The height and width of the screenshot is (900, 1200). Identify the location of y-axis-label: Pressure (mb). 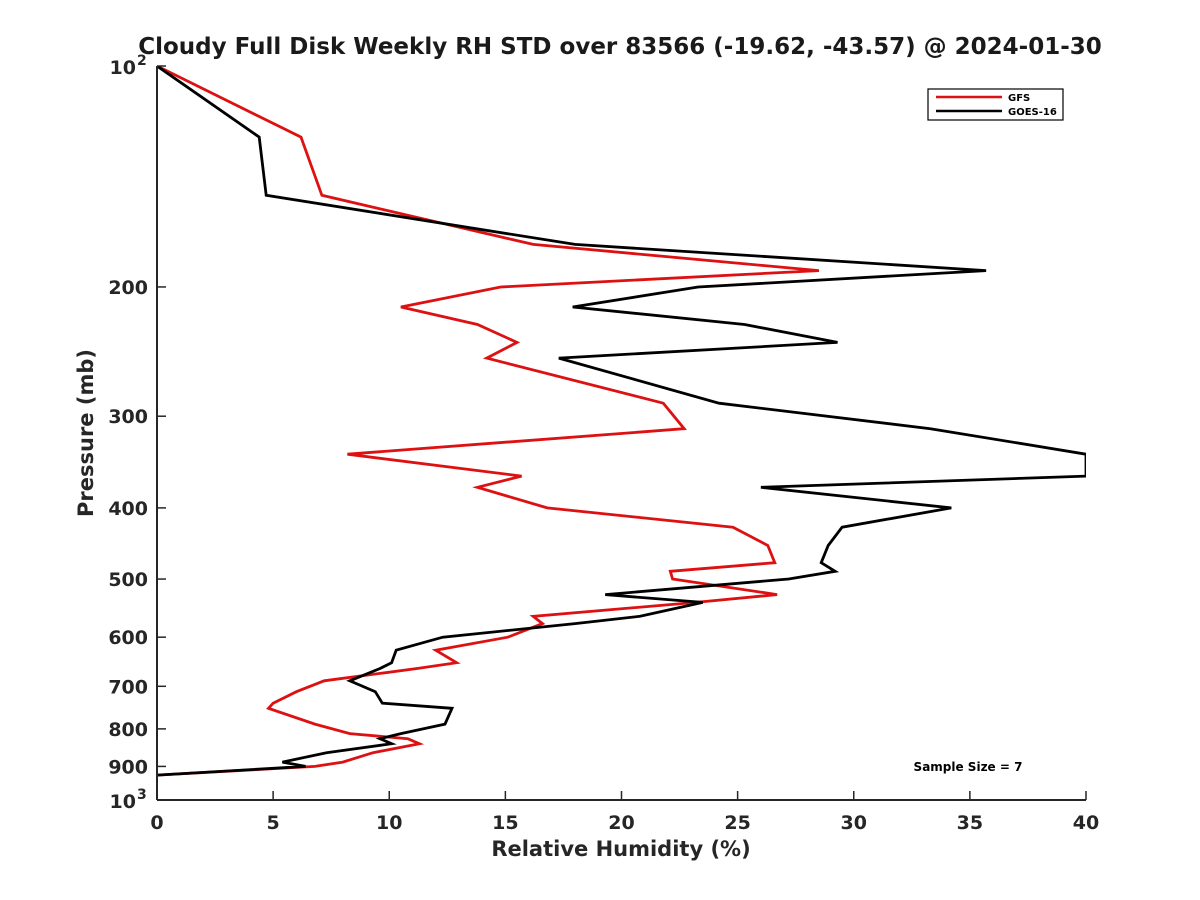
(86, 433).